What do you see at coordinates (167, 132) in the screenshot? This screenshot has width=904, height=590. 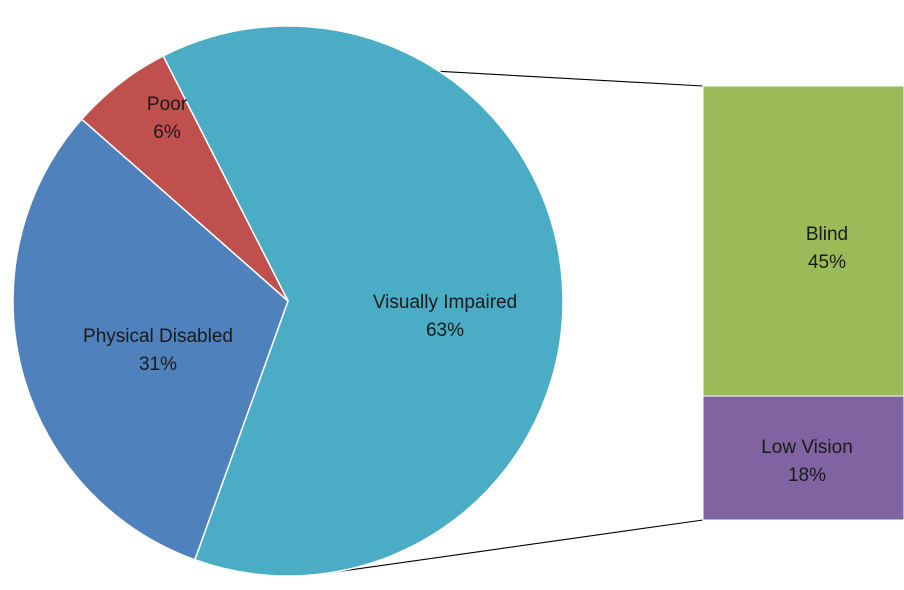 I see `pie-label-poor-value: 6%` at bounding box center [167, 132].